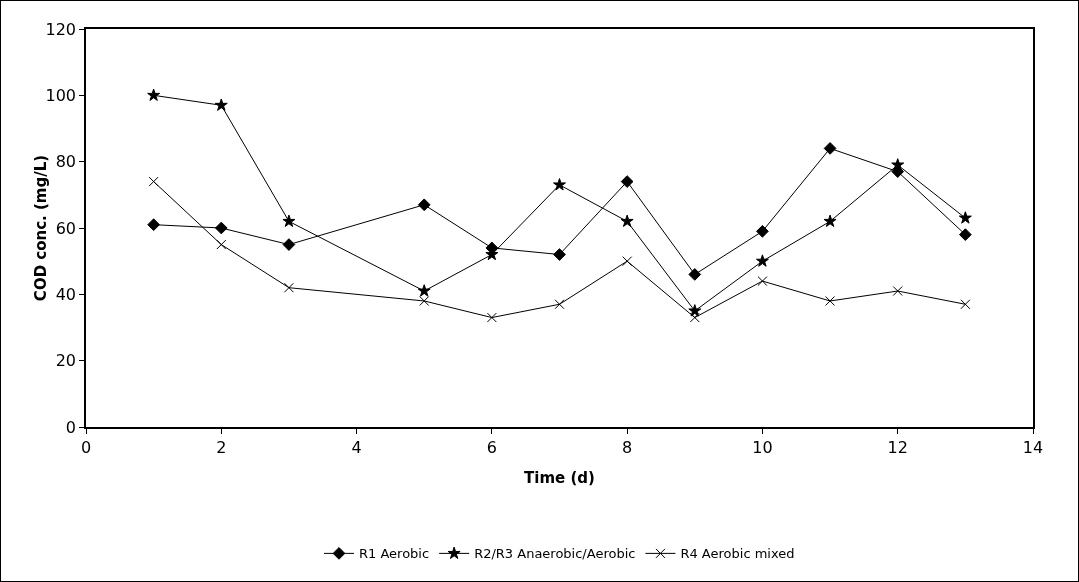 This screenshot has height=582, width=1079. I want to click on y-tick-label: 20, so click(66, 361).